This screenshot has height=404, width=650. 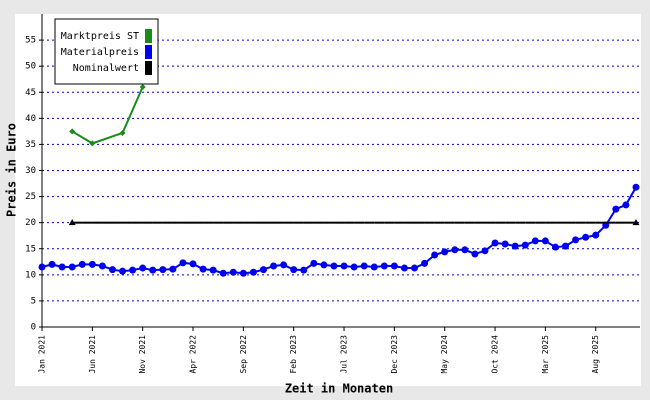 I want to click on y-tick-label: 0, so click(x=33, y=328).